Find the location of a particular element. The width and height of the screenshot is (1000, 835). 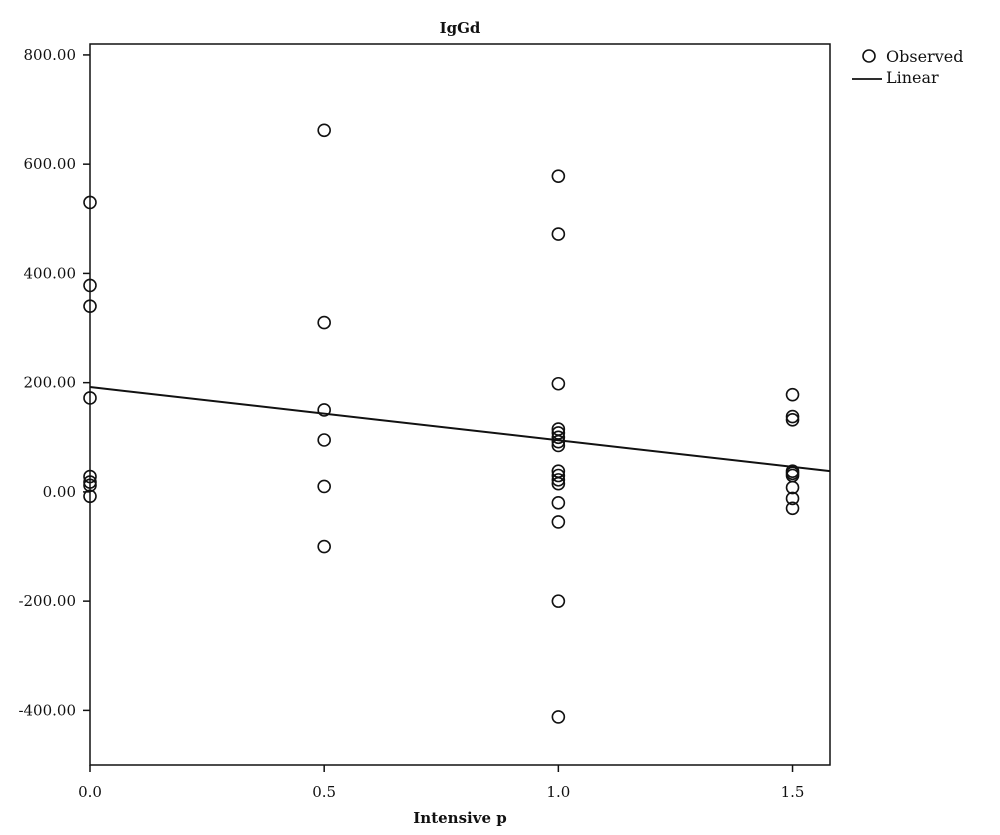

x-axis-label: Intensive p is located at coordinates (459, 818).